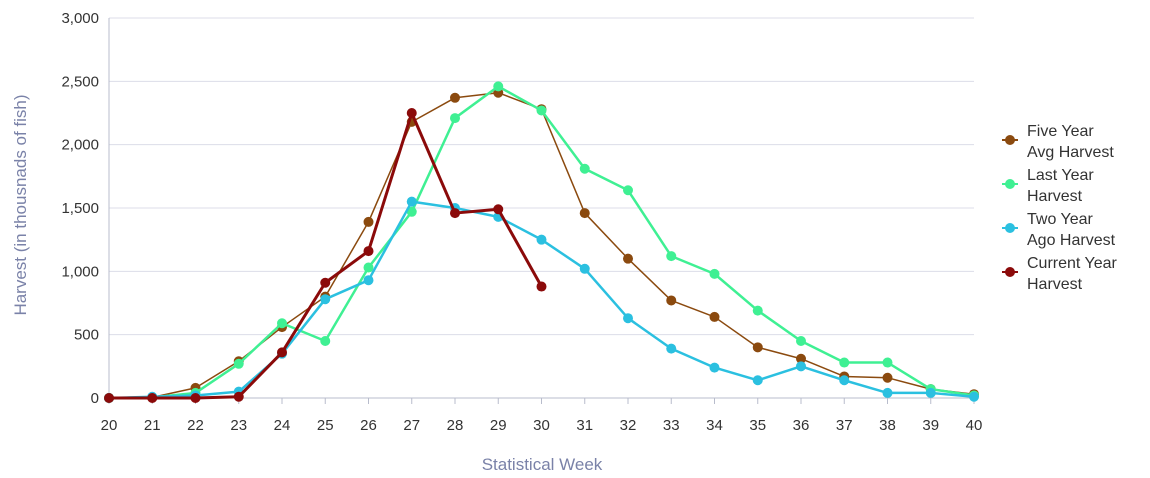 The image size is (1150, 478). Describe the element at coordinates (20, 204) in the screenshot. I see `y-axis-title: Harvest (in thousnads of fish)` at that location.